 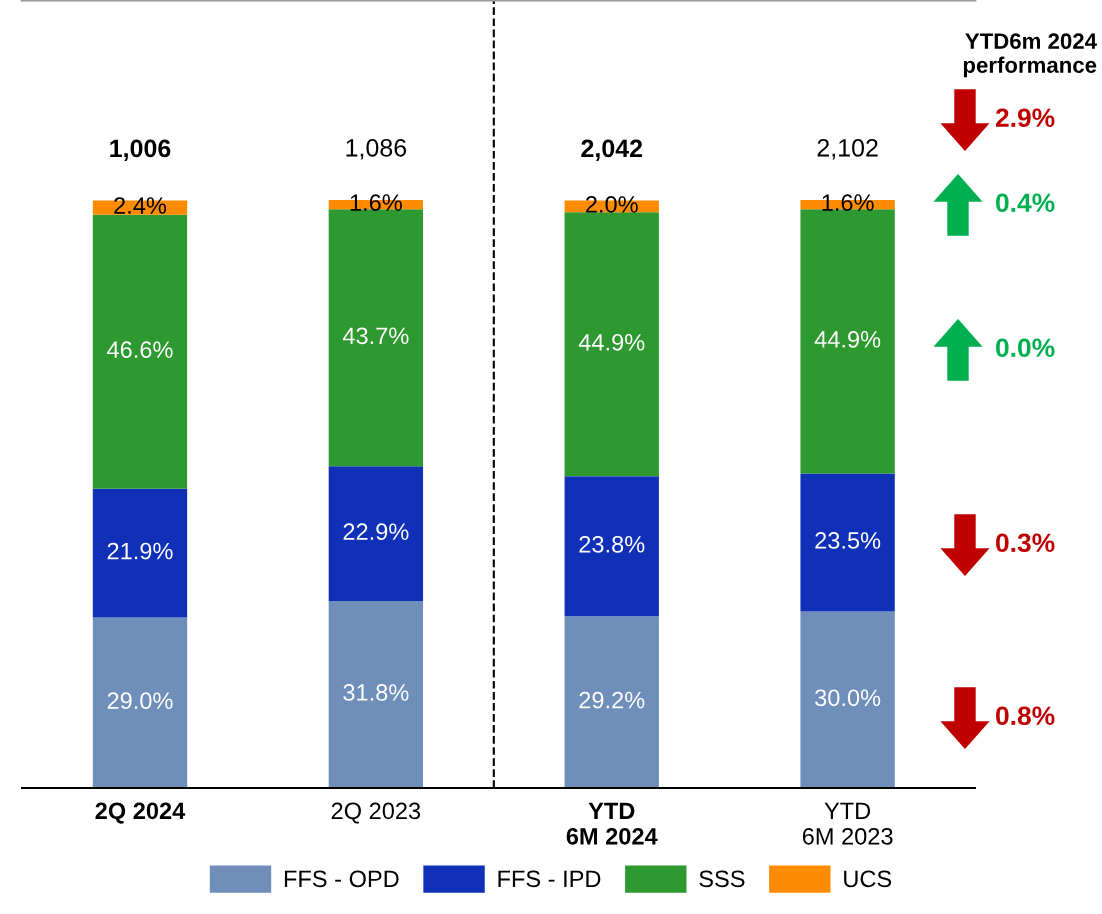 What do you see at coordinates (140, 813) in the screenshot?
I see `x-tick-label: 2Q 2024` at bounding box center [140, 813].